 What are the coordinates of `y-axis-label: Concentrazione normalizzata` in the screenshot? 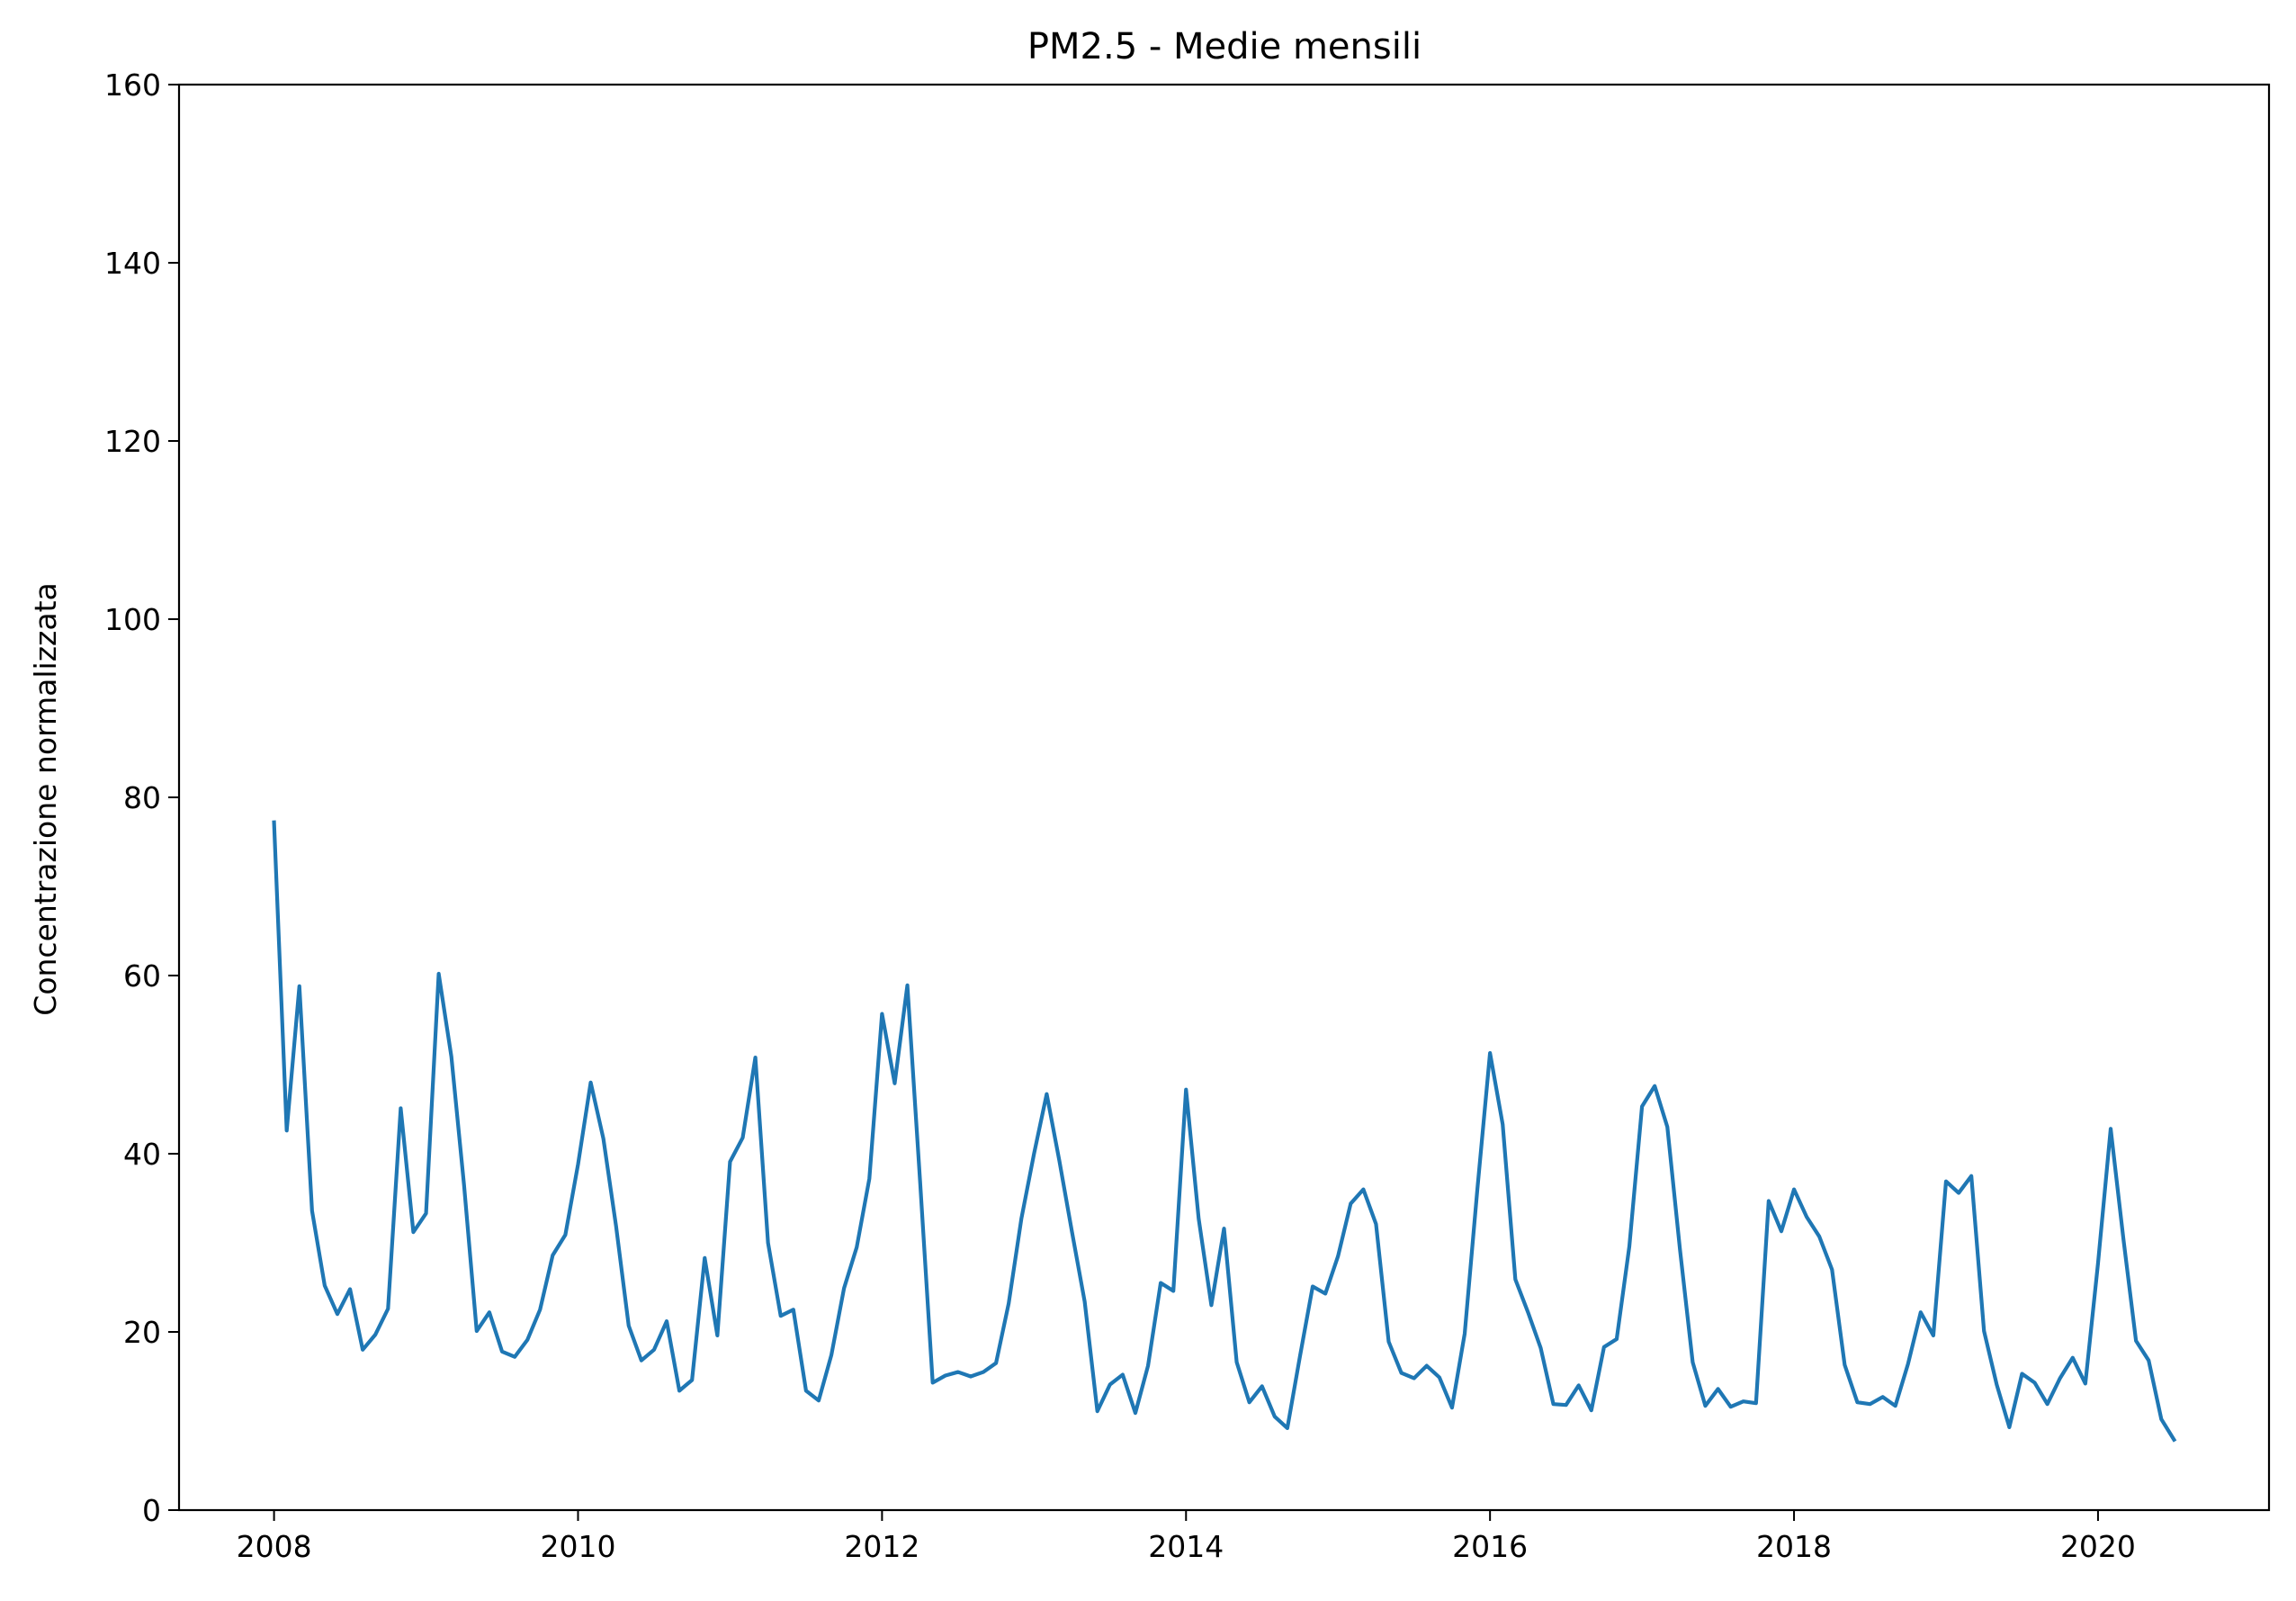 It's located at (45, 799).